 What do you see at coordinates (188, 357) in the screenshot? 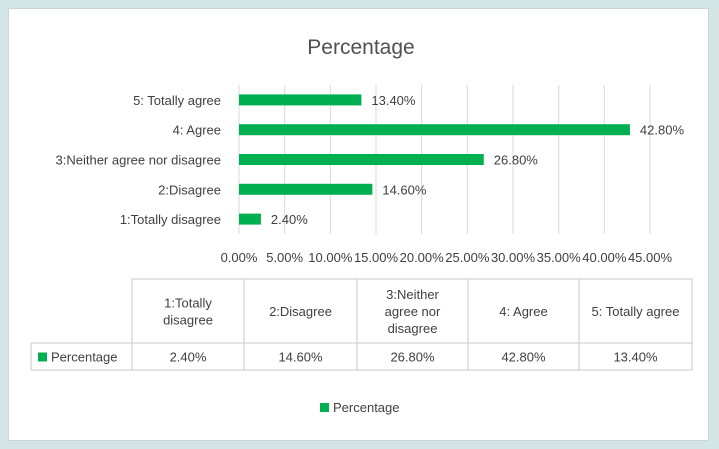
I see `table-value-cell: 2.40%` at bounding box center [188, 357].